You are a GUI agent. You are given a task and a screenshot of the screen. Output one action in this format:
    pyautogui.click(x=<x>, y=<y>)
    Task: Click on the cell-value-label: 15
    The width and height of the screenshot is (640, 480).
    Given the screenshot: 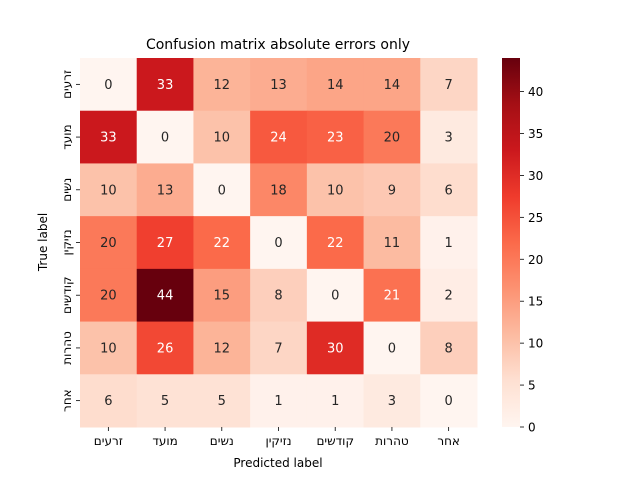 What is the action you would take?
    pyautogui.click(x=222, y=296)
    